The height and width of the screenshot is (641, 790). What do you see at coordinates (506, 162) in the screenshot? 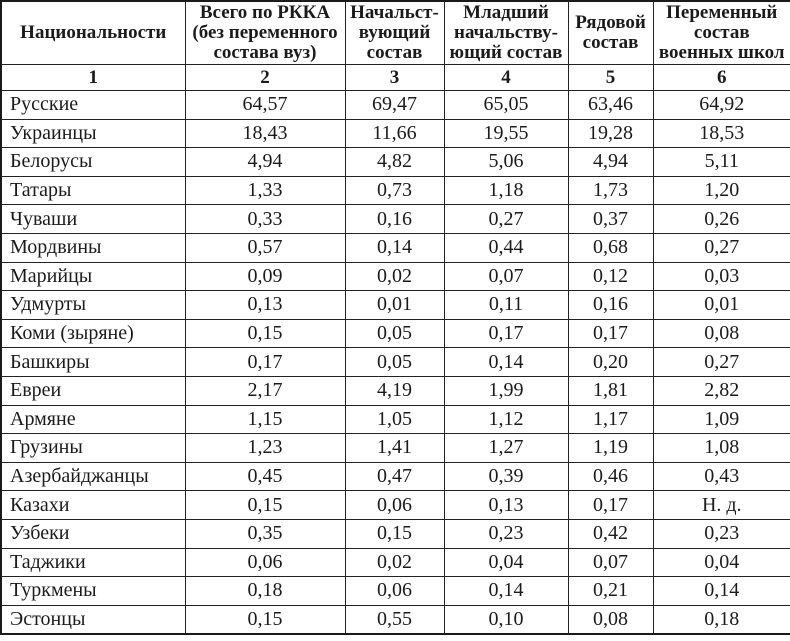
I see `value-cell: 5,06` at bounding box center [506, 162].